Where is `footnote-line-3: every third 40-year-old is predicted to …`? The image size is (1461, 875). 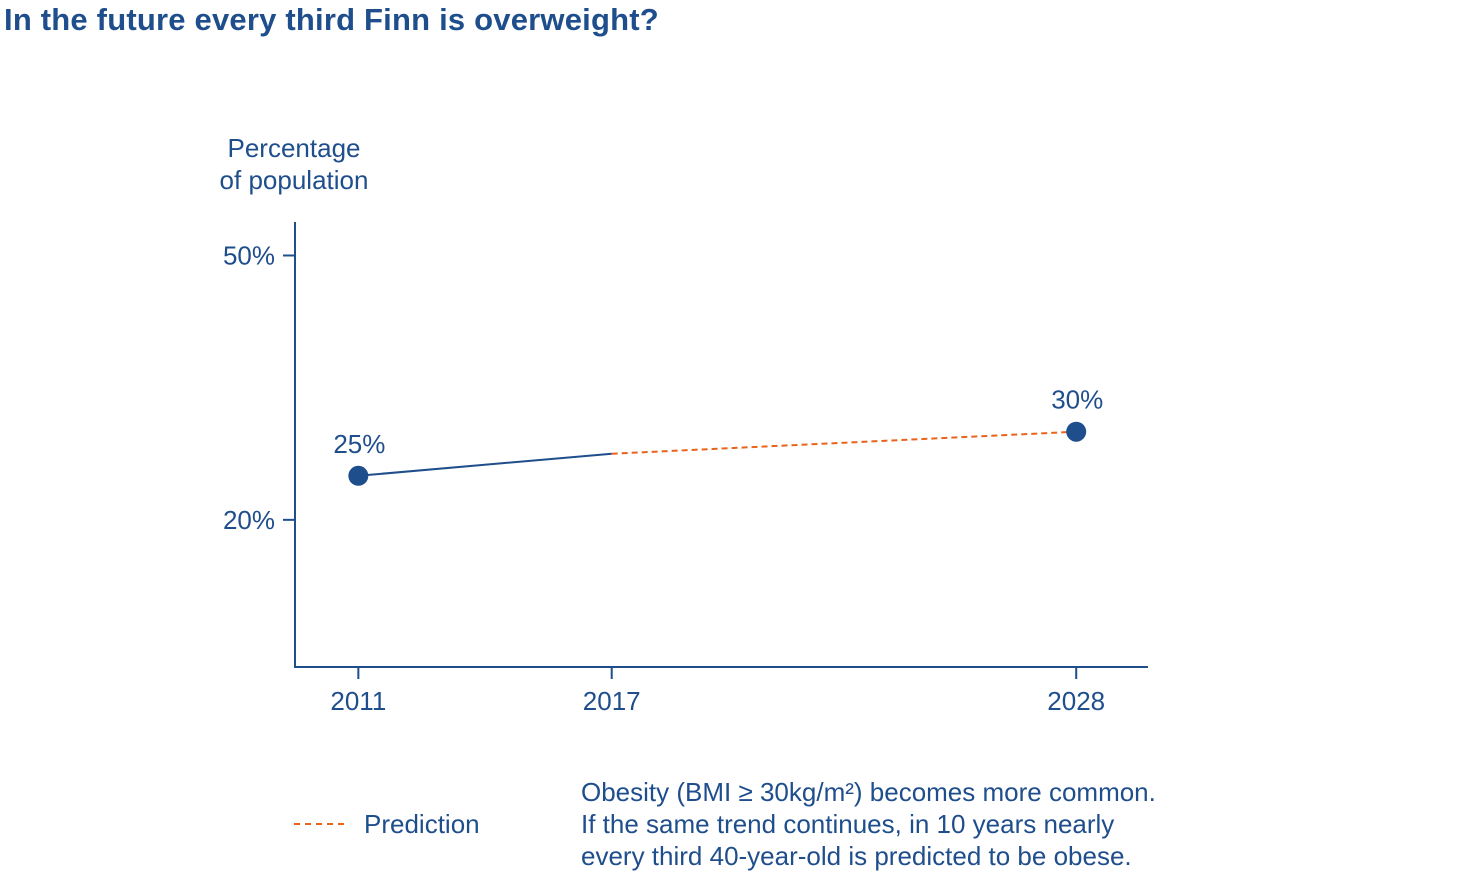
footnote-line-3: every third 40-year-old is predicted to … is located at coordinates (856, 856).